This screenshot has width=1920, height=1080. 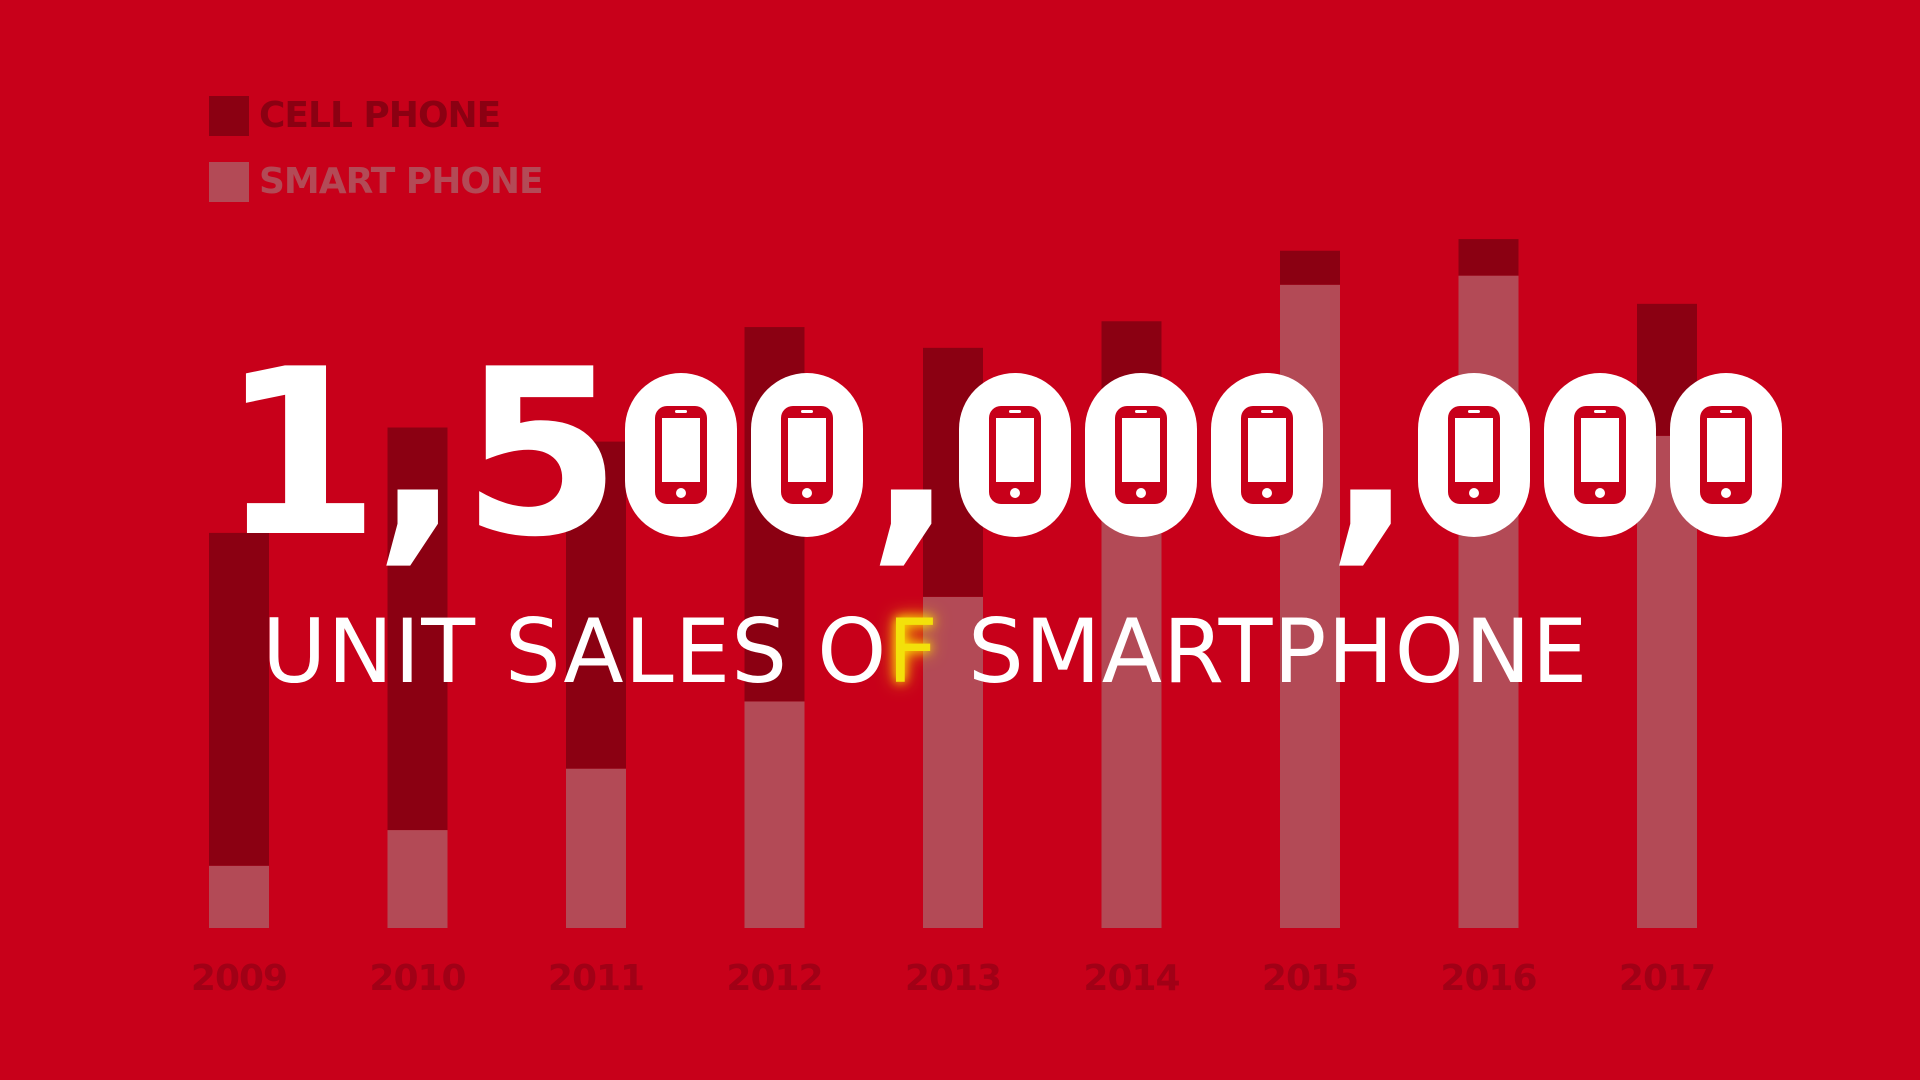 I want to click on bar-cell-phone-2010, so click(x=417, y=629).